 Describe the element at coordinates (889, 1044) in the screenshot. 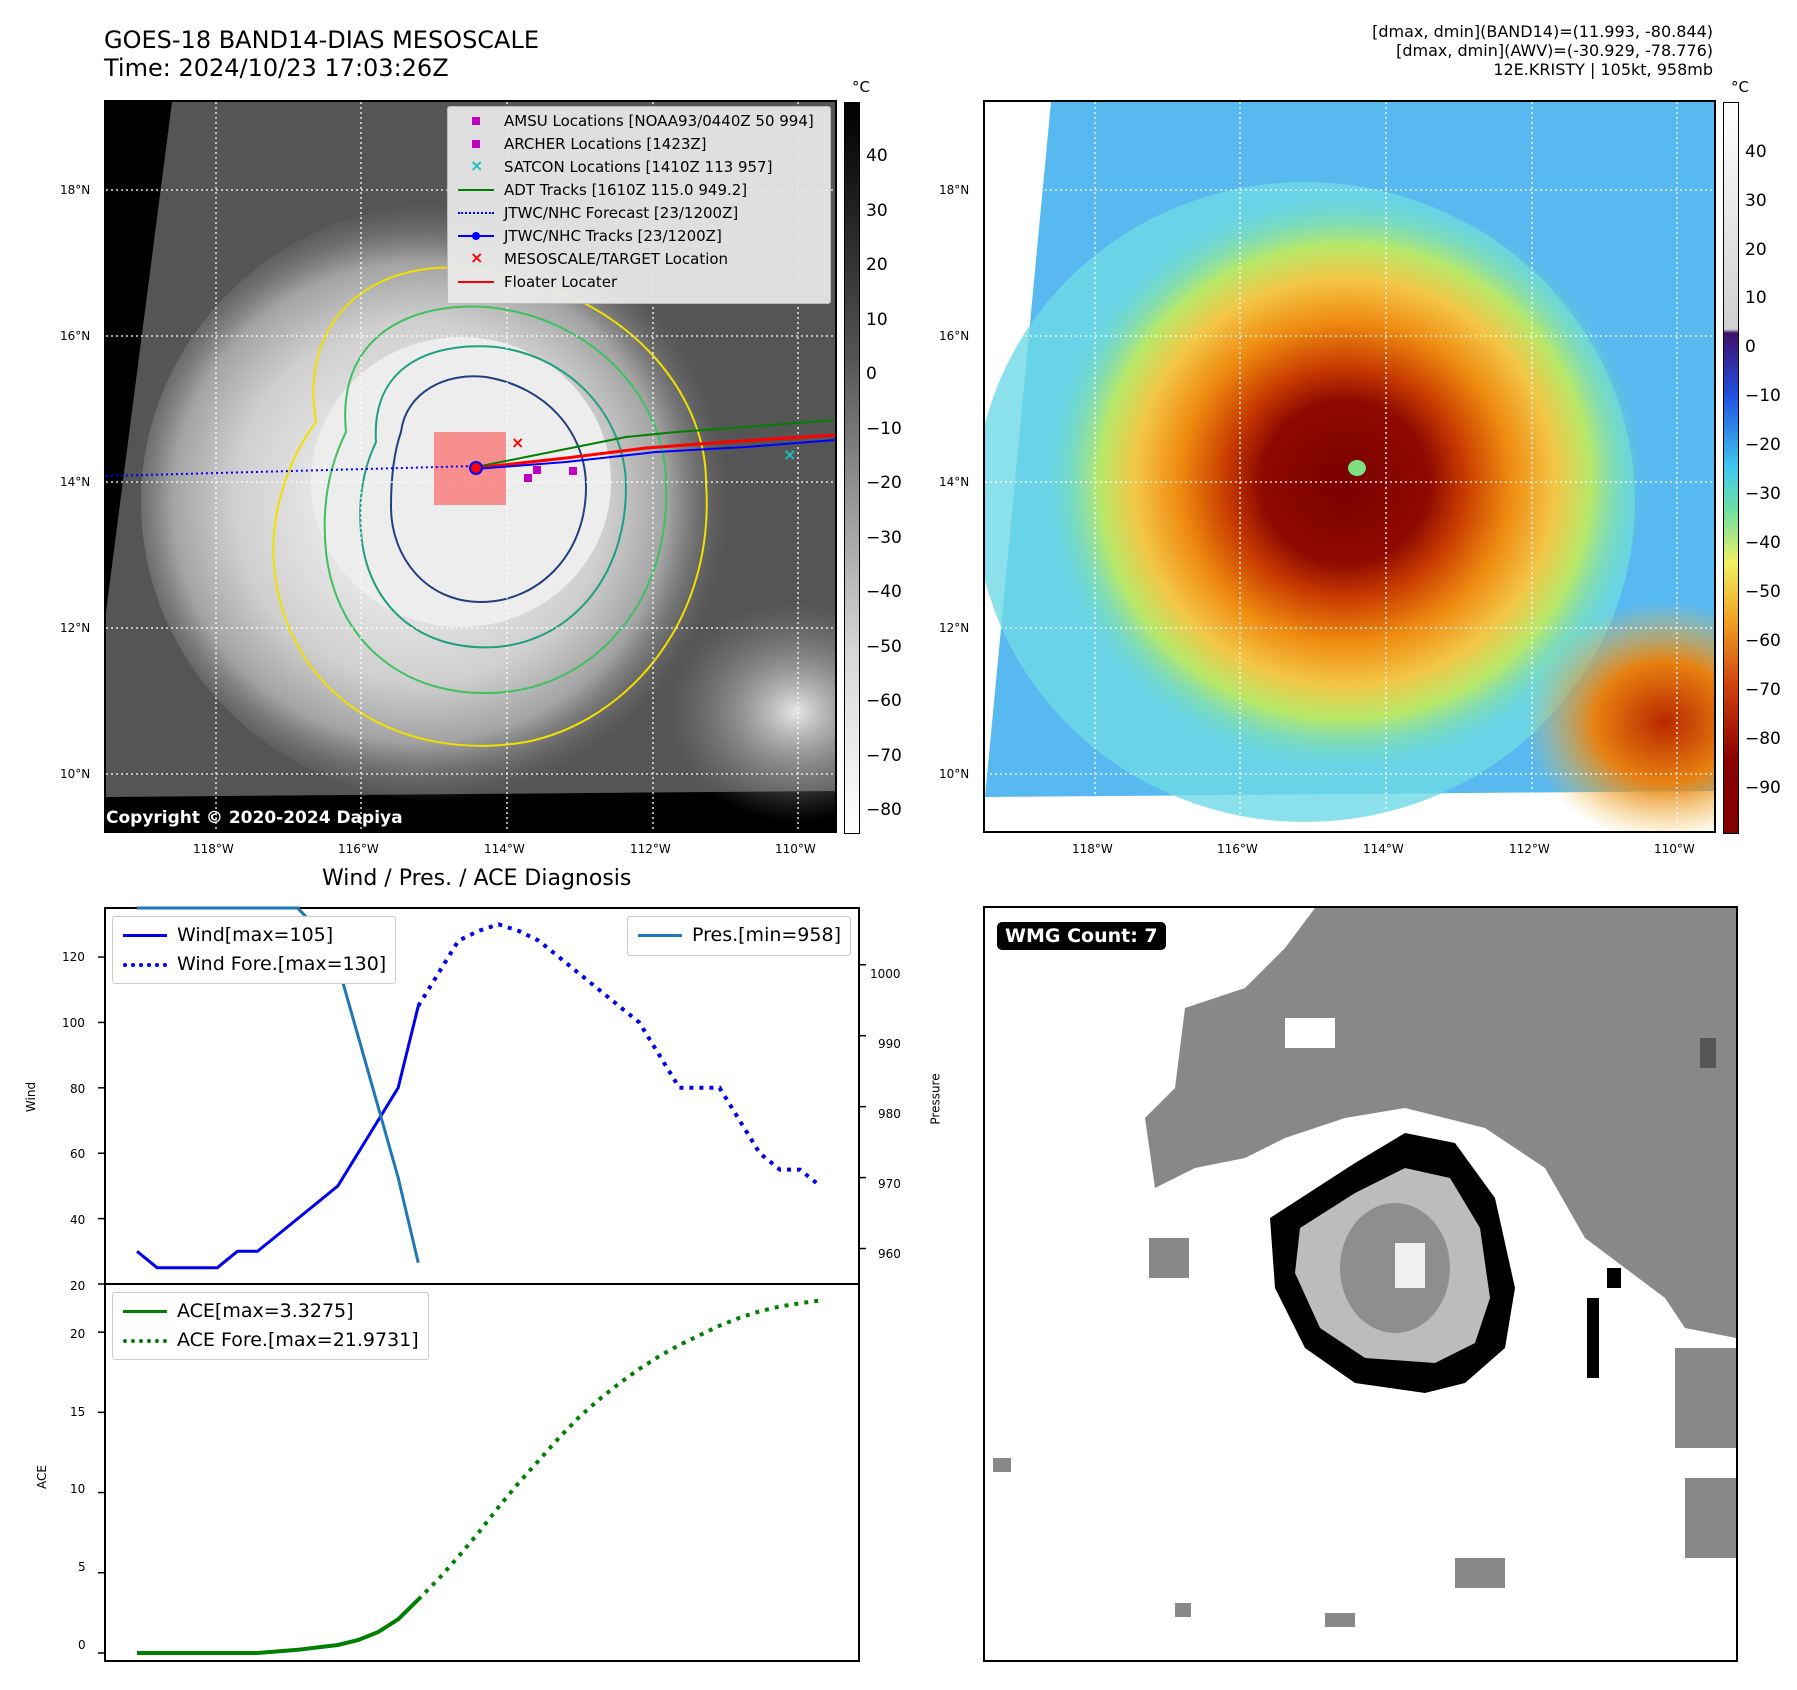

I see `pressure-tick: 990` at that location.